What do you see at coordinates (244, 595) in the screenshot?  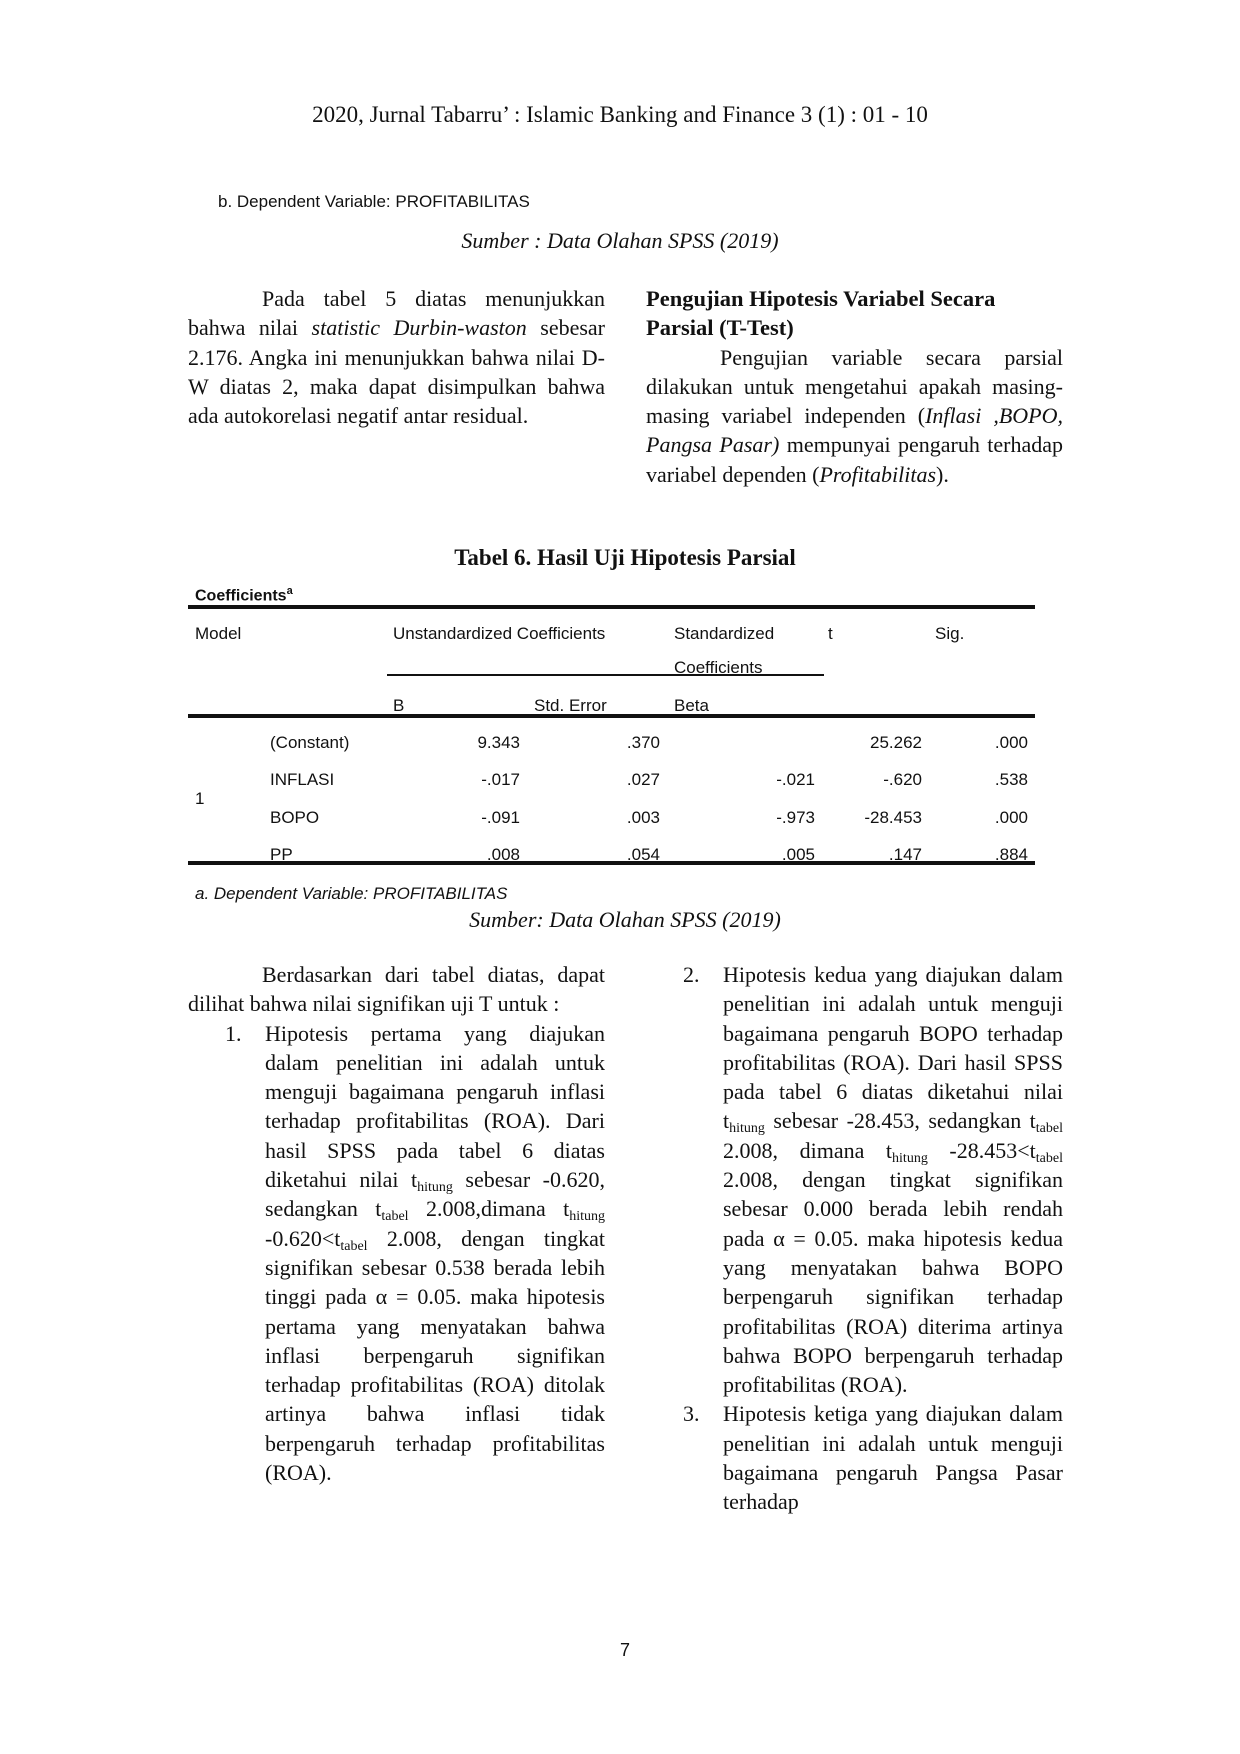 I see `table-caption: Coefficientsa` at bounding box center [244, 595].